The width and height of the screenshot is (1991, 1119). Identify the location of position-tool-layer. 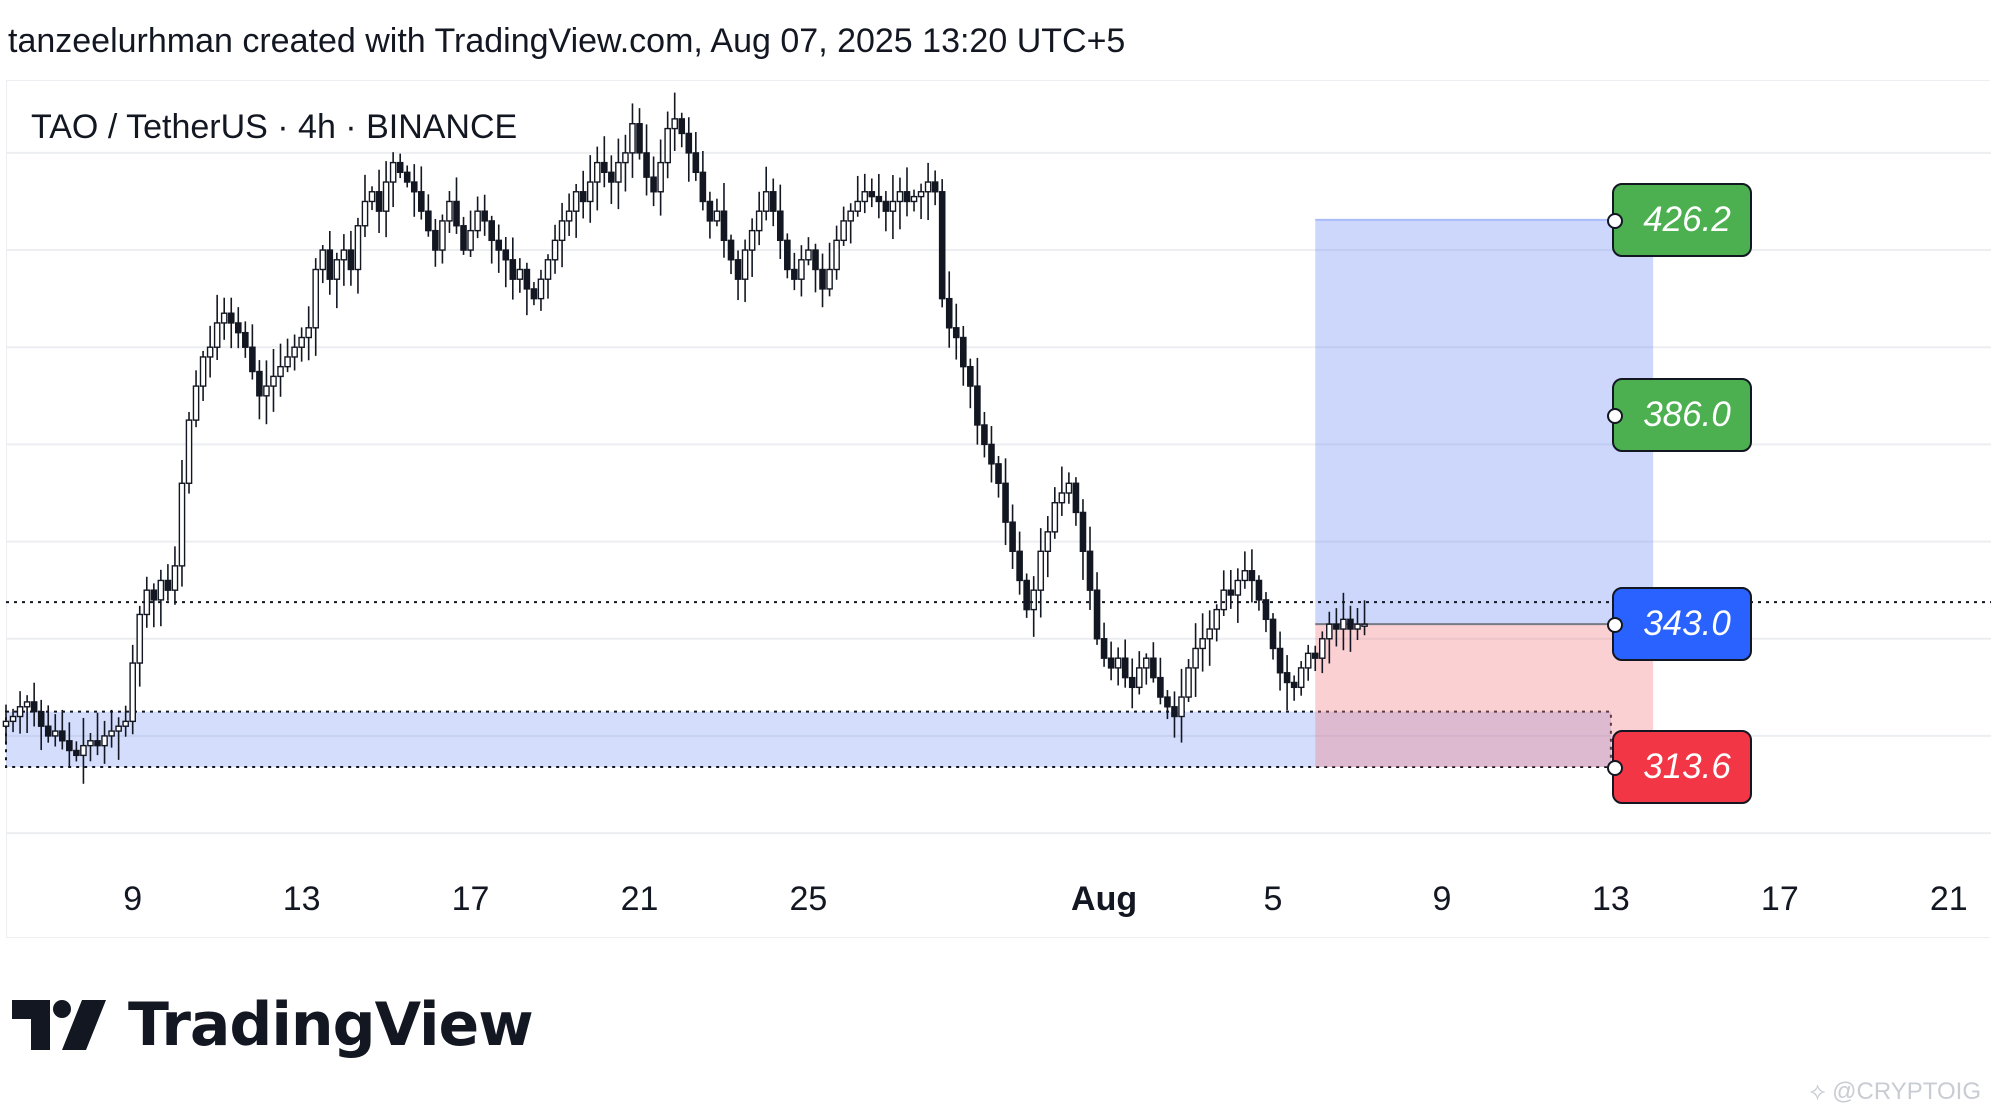
(1484, 493).